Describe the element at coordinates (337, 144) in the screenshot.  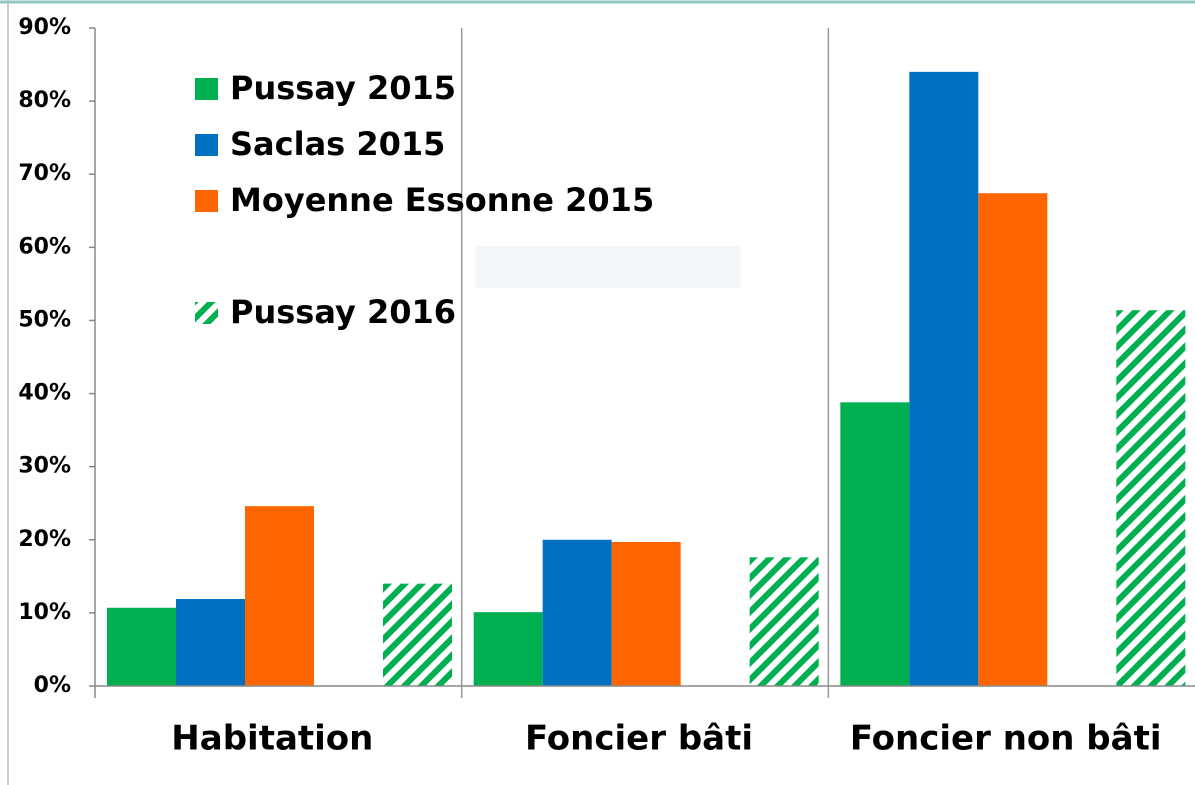
I see `legend-label: Saclas 2015` at that location.